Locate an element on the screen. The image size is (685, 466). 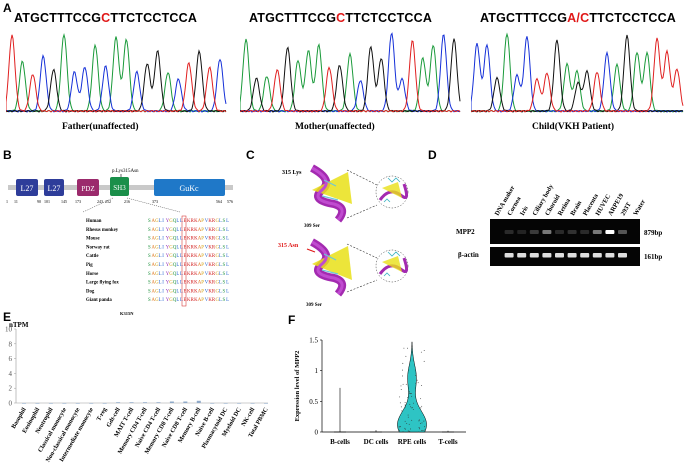
trace-a is located at coordinates (350, 75).